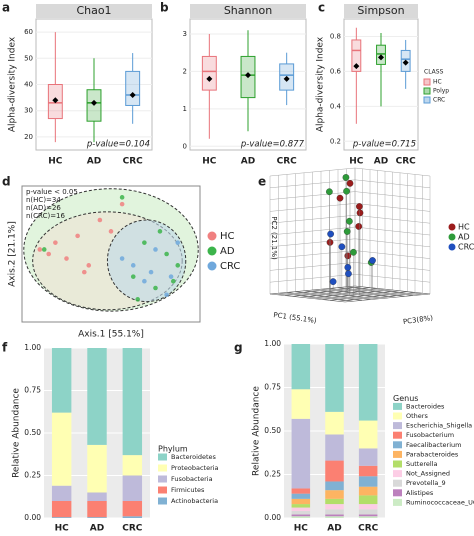 This screenshot has height=536, width=474. I want to click on y-tick-label: 0.8, so click(335, 36).